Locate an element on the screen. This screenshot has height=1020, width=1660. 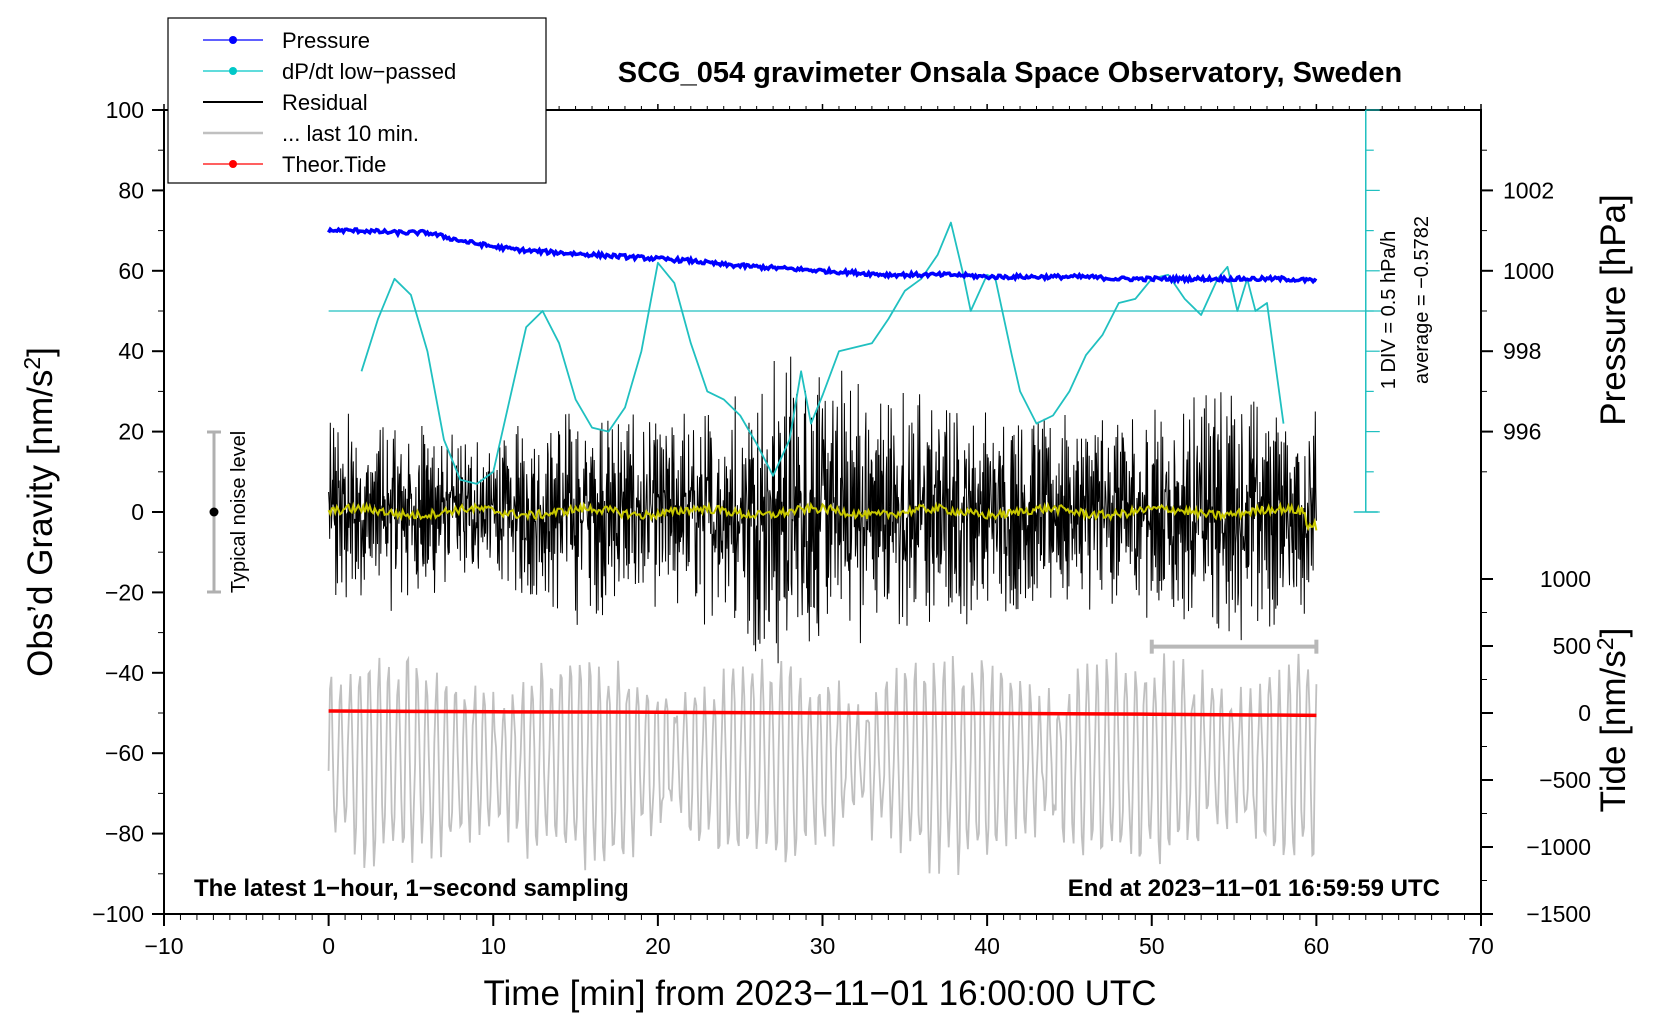
tide-tick-label: 1000 is located at coordinates (1565, 579).